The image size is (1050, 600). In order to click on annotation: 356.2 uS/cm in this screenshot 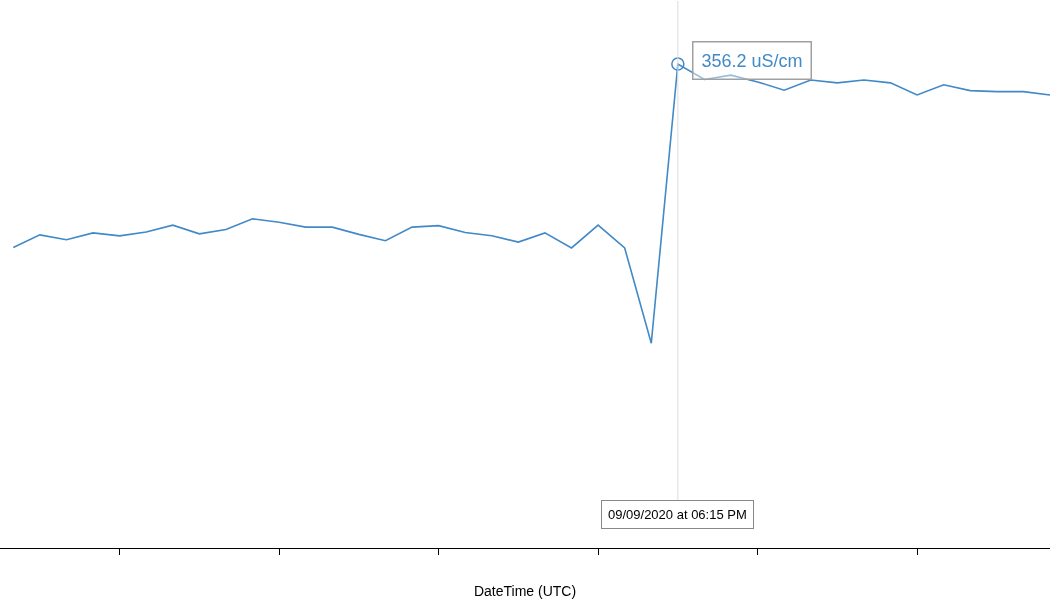, I will do `click(752, 60)`.